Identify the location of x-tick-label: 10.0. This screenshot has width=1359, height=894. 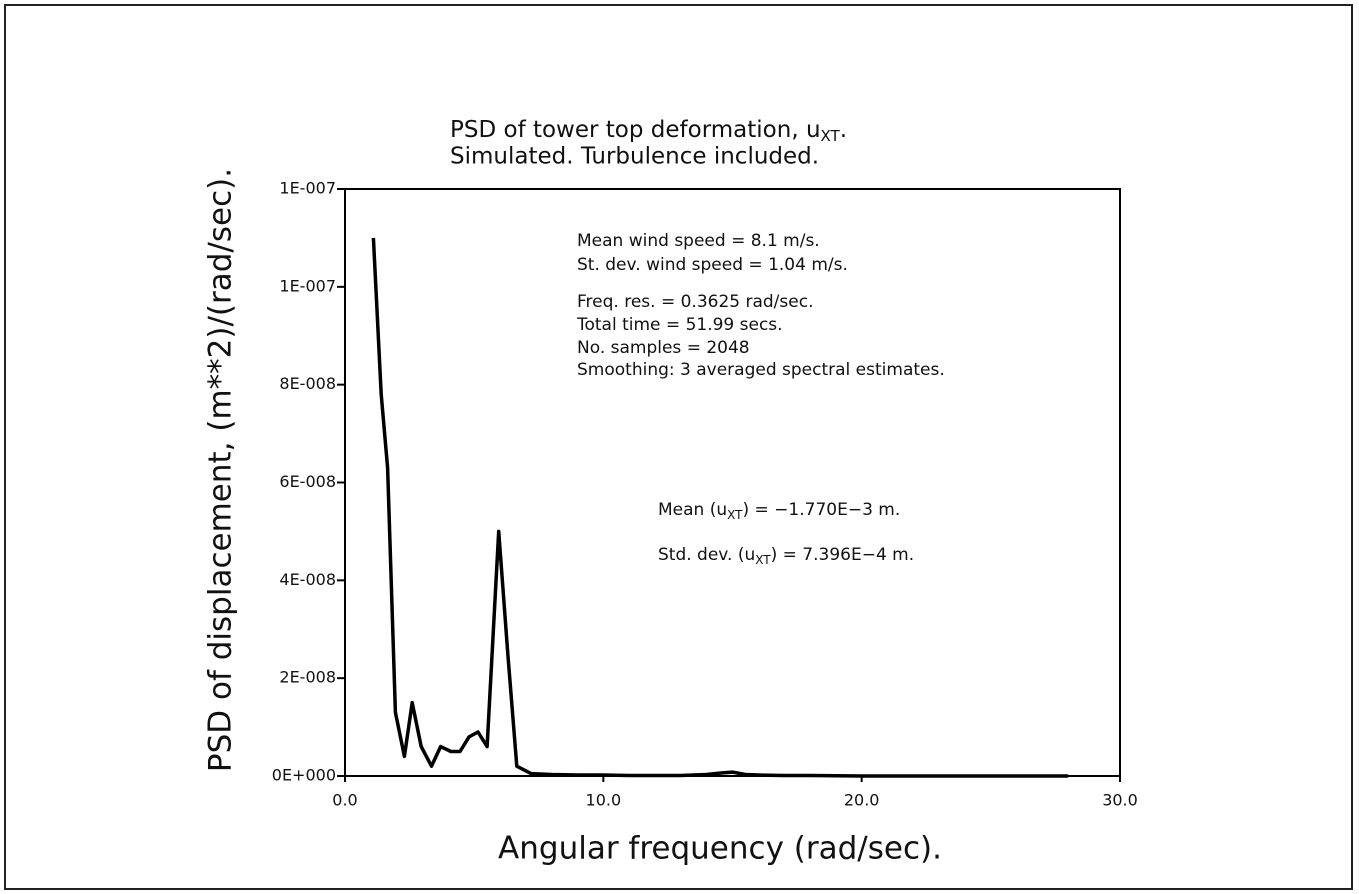
(604, 800).